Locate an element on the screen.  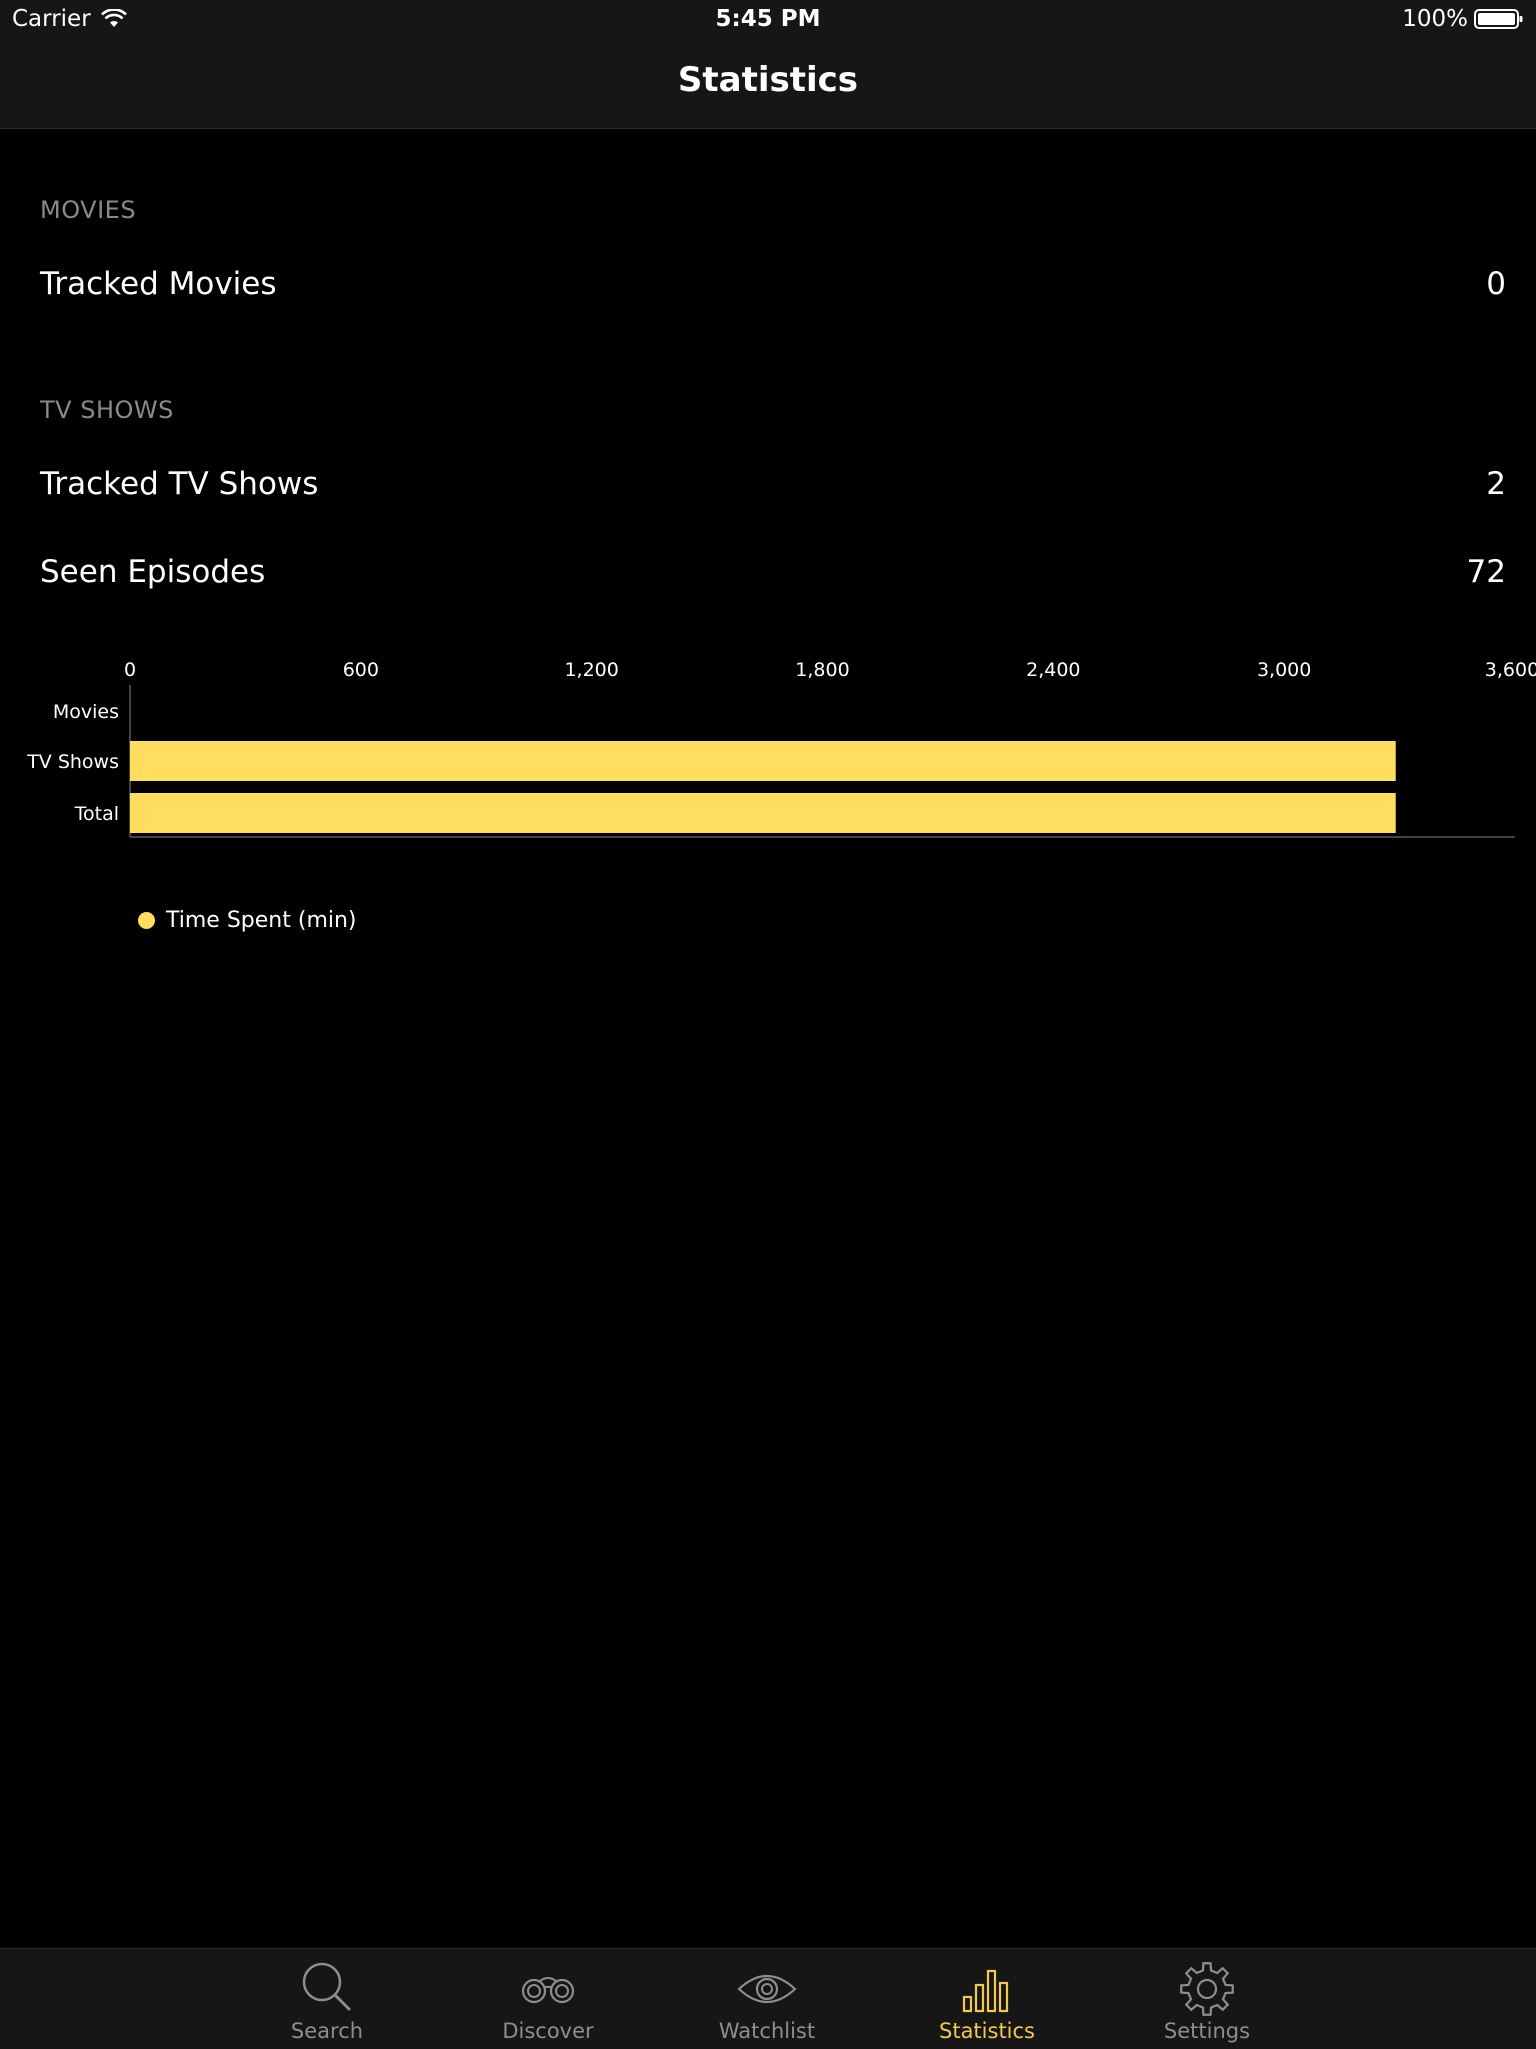
battery-icon is located at coordinates (1498, 19).